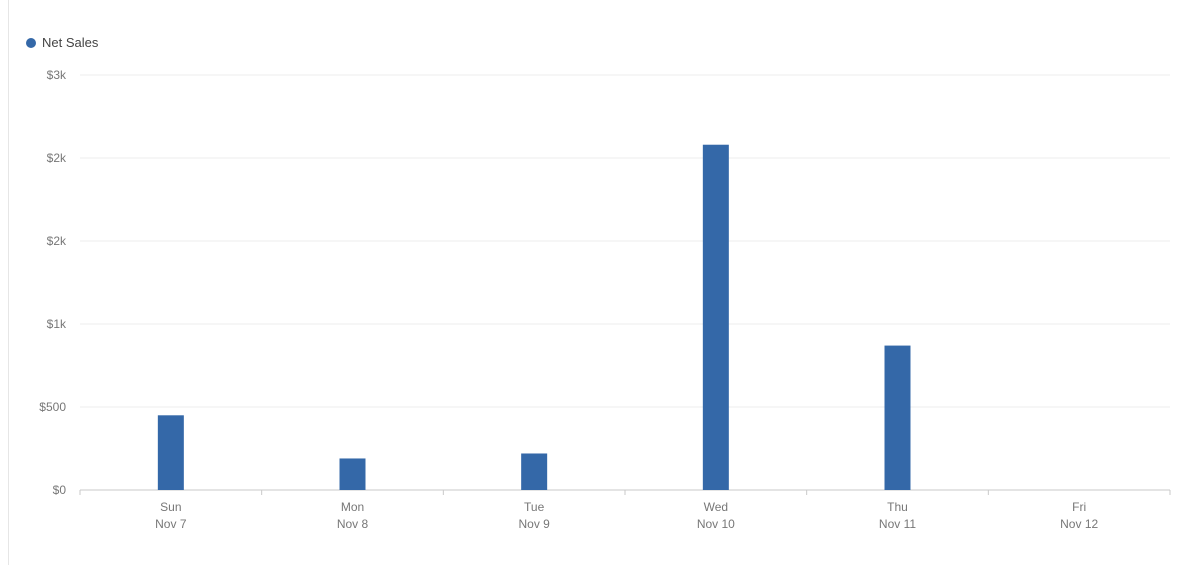  Describe the element at coordinates (170, 452) in the screenshot. I see `bar-sun` at that location.